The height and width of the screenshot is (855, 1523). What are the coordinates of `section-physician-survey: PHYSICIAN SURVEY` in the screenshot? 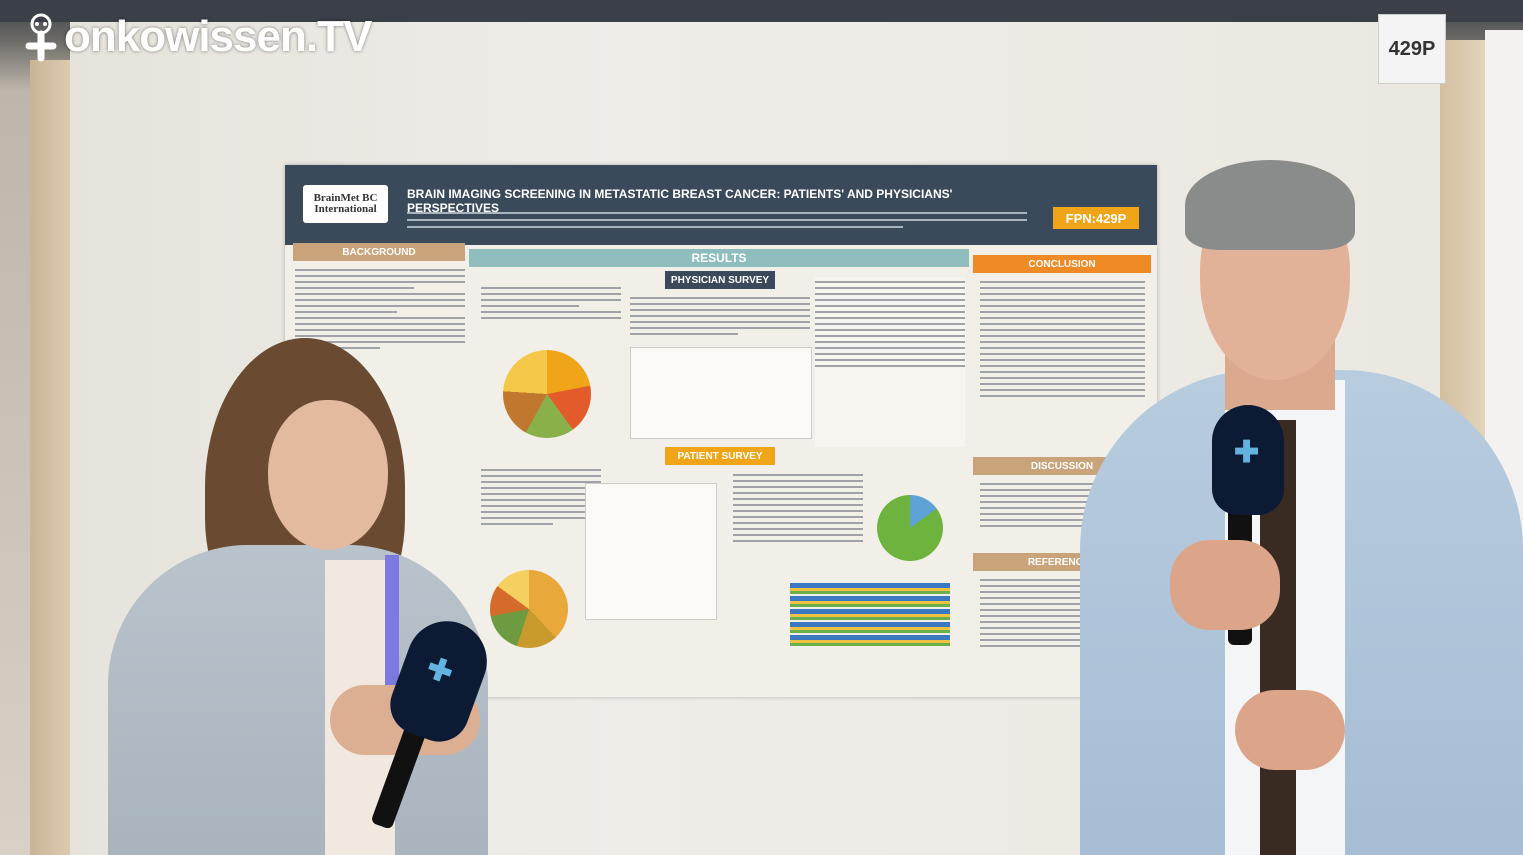 It's located at (720, 280).